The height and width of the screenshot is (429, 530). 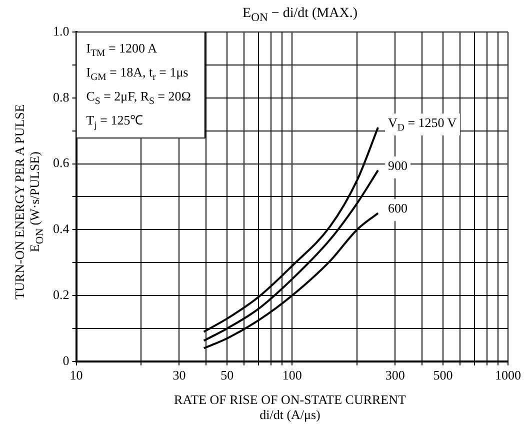 I want to click on x-tick-label: 100, so click(x=292, y=375).